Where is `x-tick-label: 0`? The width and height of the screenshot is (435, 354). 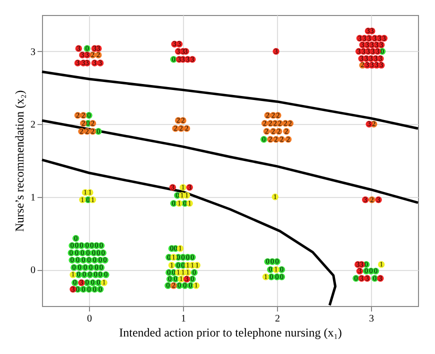
x-tick-label: 0 is located at coordinates (89, 319).